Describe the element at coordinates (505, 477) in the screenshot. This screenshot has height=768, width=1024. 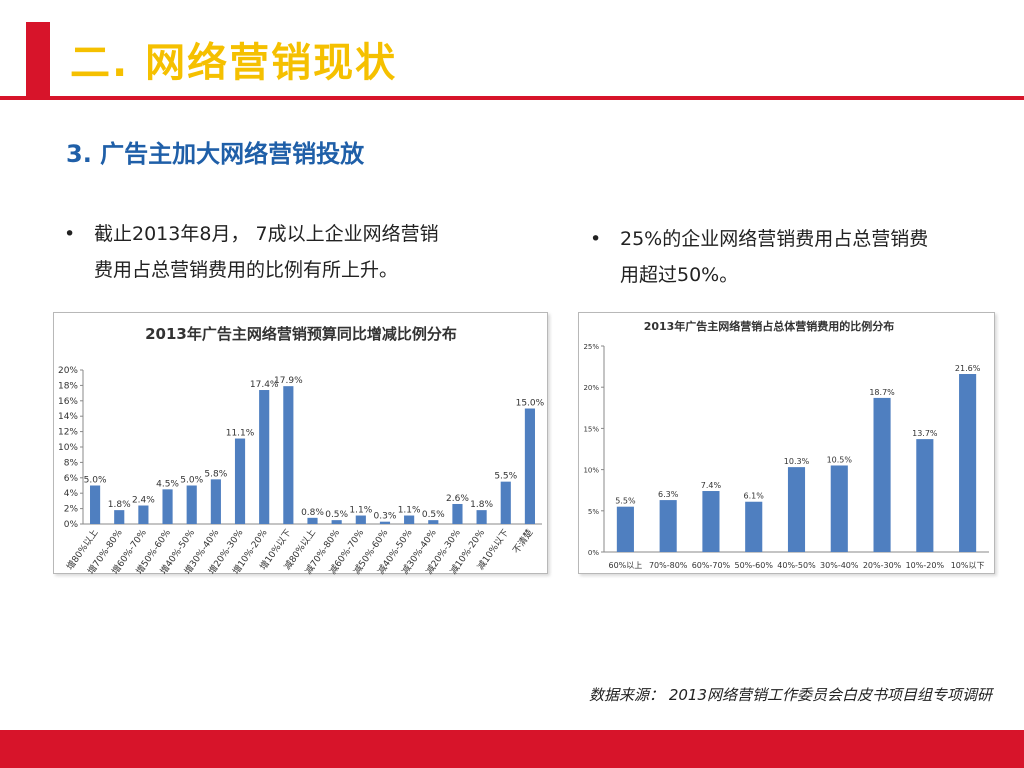
I see `chart0-data-label: 5.5%` at that location.